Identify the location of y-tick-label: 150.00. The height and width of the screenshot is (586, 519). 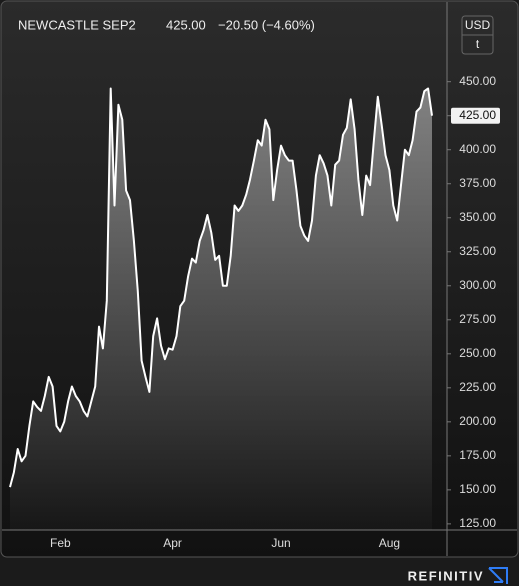
(477, 489).